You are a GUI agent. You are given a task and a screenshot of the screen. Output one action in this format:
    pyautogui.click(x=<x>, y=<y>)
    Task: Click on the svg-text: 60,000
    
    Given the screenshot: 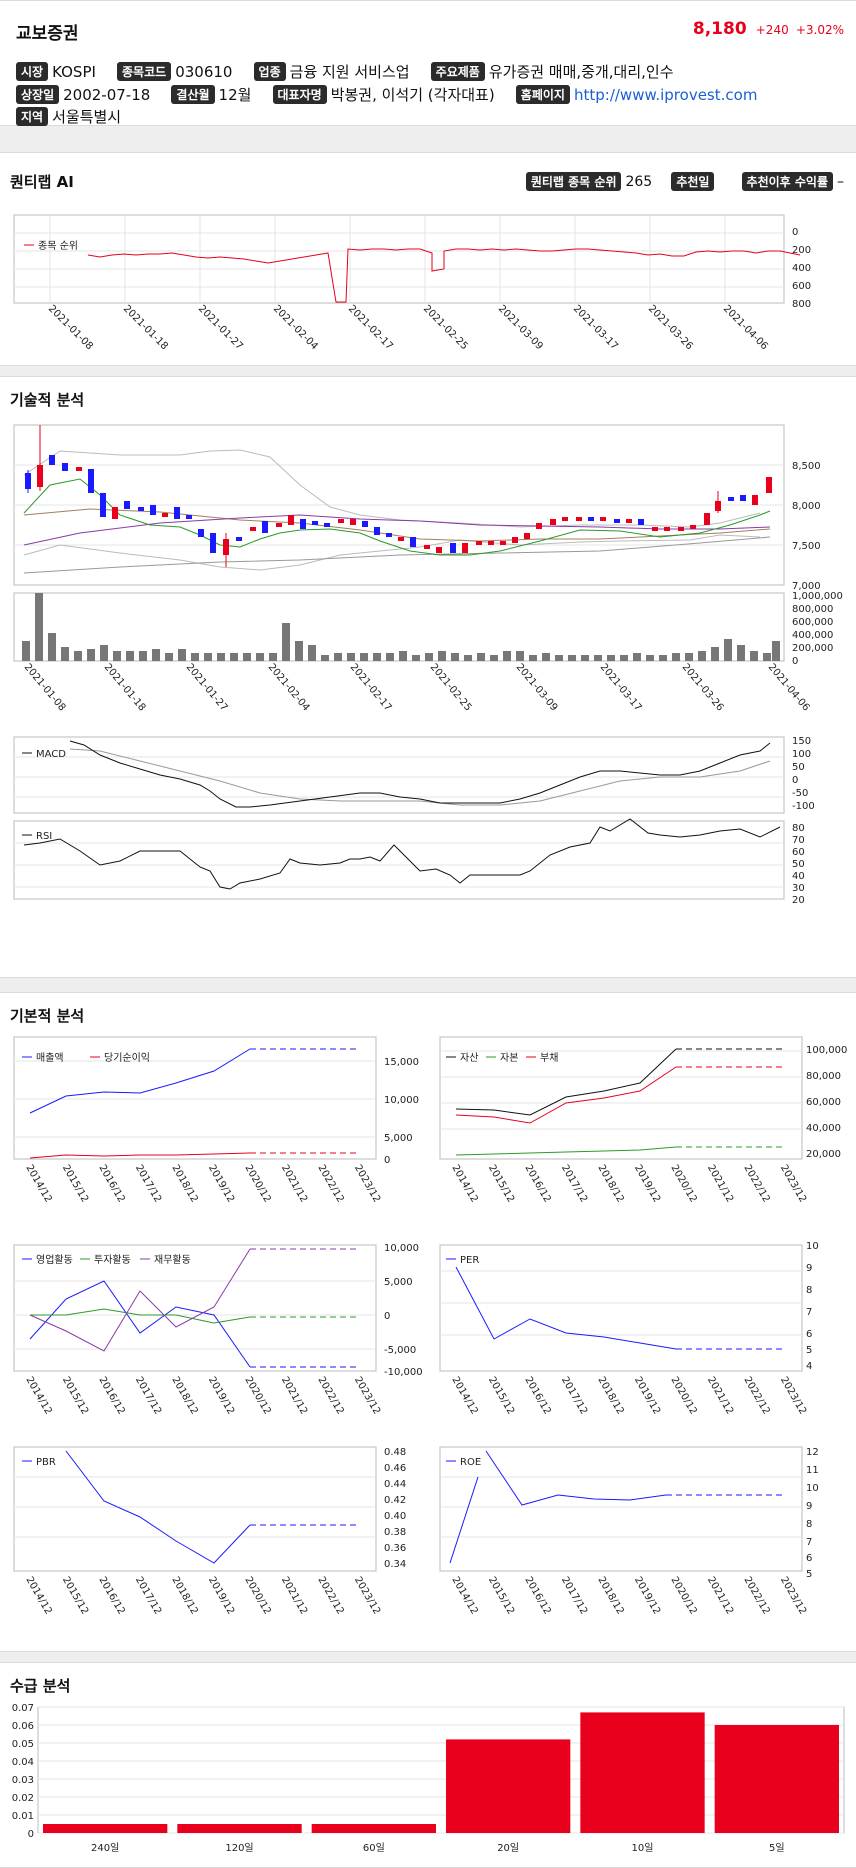 What is the action you would take?
    pyautogui.click(x=823, y=1102)
    